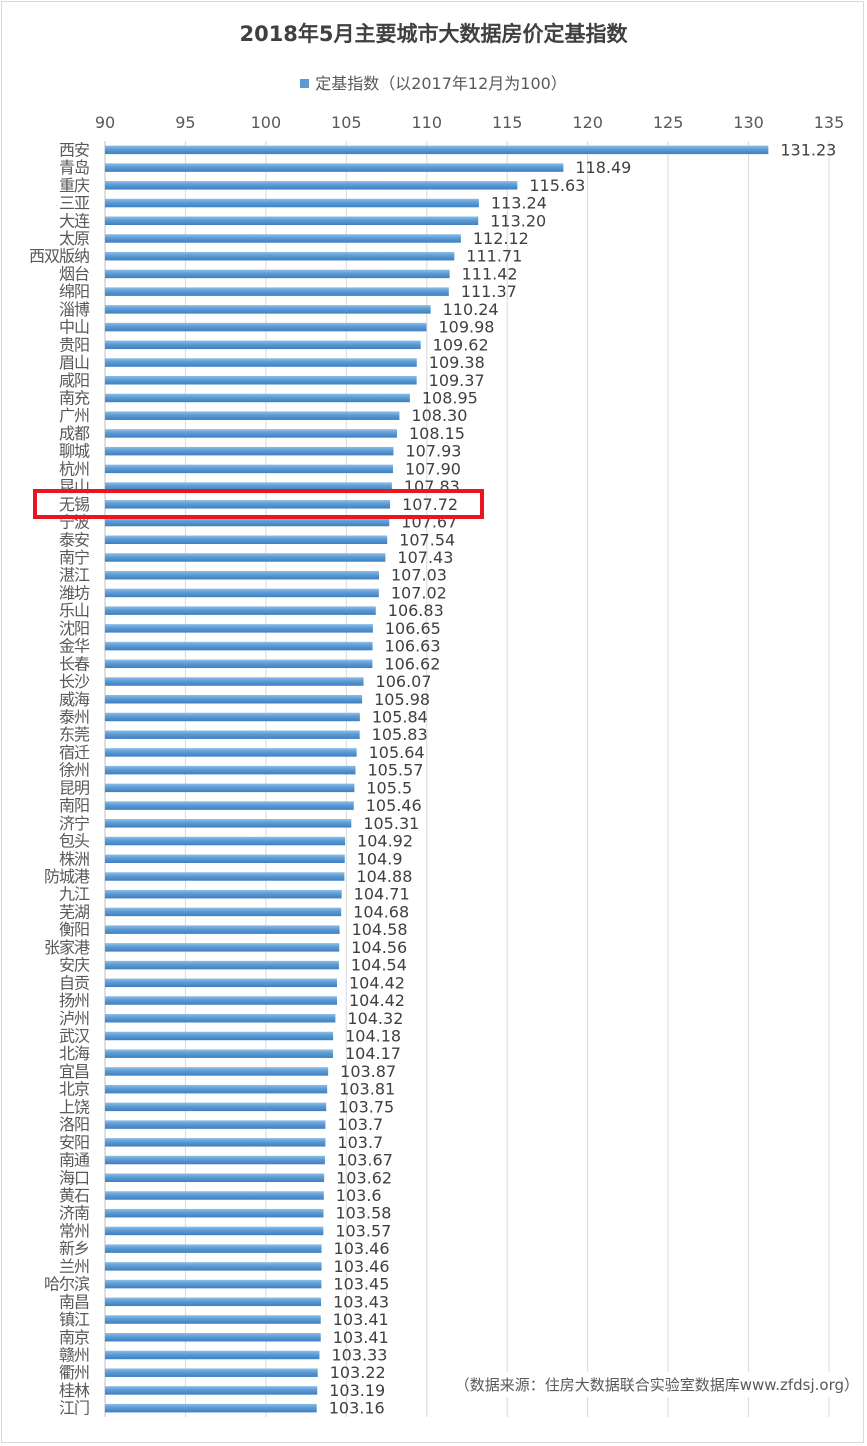  What do you see at coordinates (105, 122) in the screenshot?
I see `x-tick-label: 90` at bounding box center [105, 122].